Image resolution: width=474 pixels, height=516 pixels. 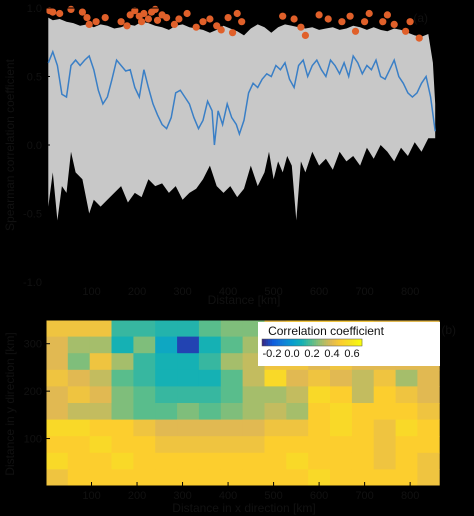 What do you see at coordinates (33, 440) in the screenshot?
I see `y-tick-label: 100` at bounding box center [33, 440].